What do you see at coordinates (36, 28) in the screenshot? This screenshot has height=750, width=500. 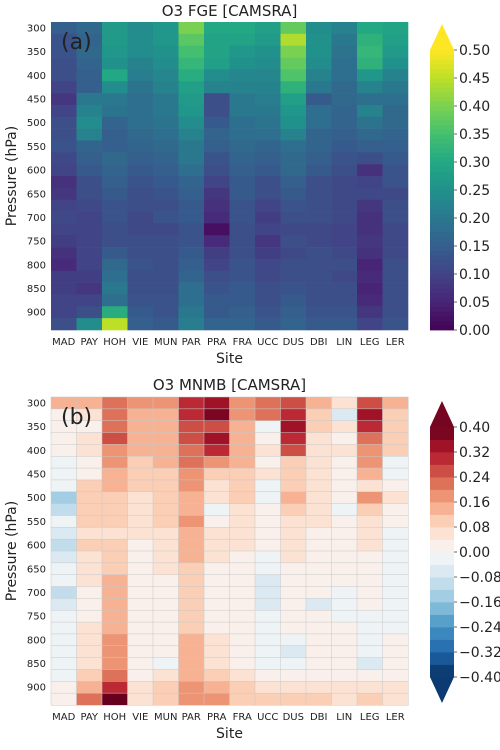 I see `y-tick-label: 300` at bounding box center [36, 28].